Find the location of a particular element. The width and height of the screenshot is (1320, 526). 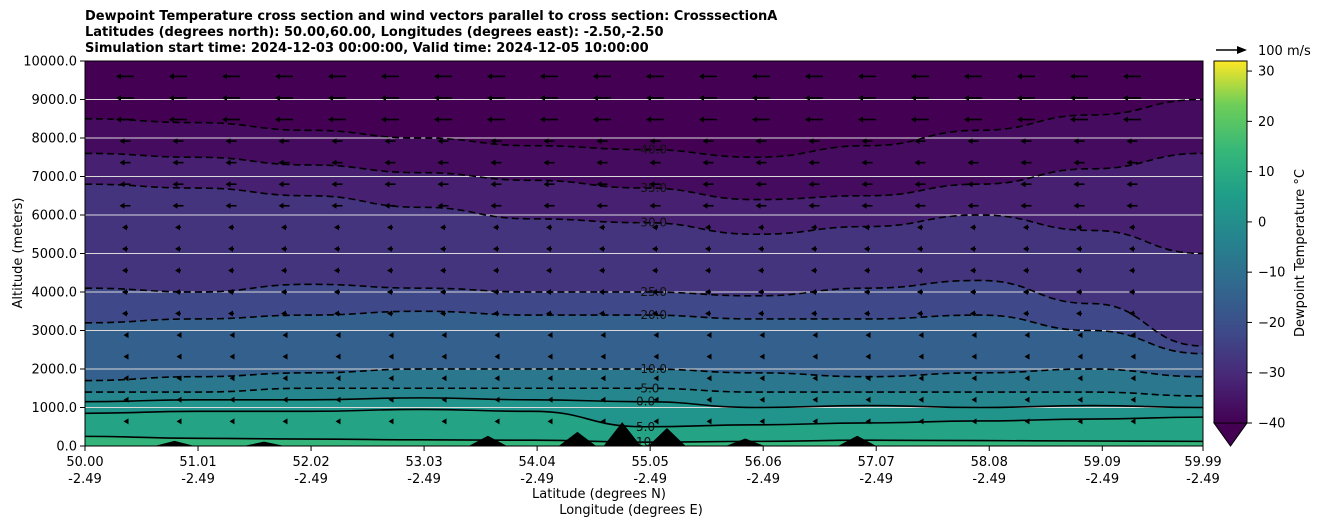

y-tick-label: 4000.0 is located at coordinates (55, 293).